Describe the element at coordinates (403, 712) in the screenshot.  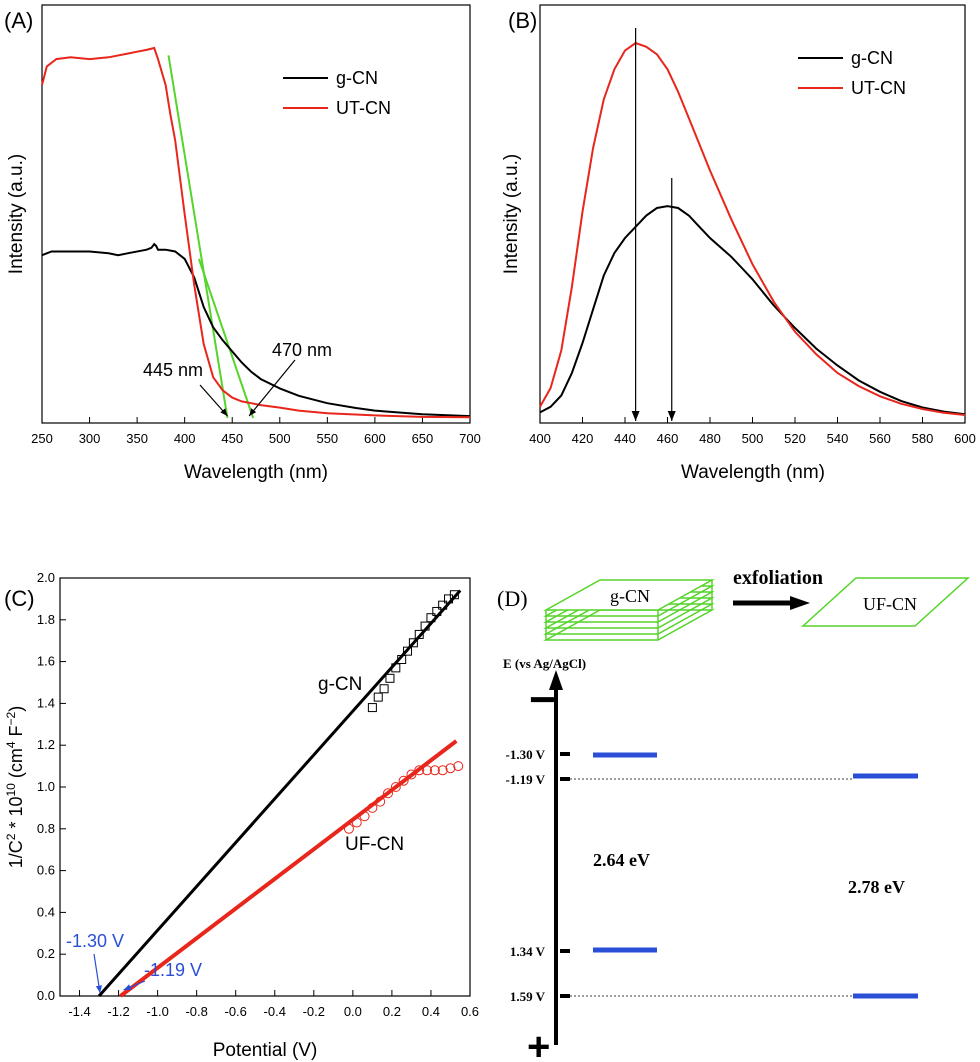
I see `panel-c-points` at that location.